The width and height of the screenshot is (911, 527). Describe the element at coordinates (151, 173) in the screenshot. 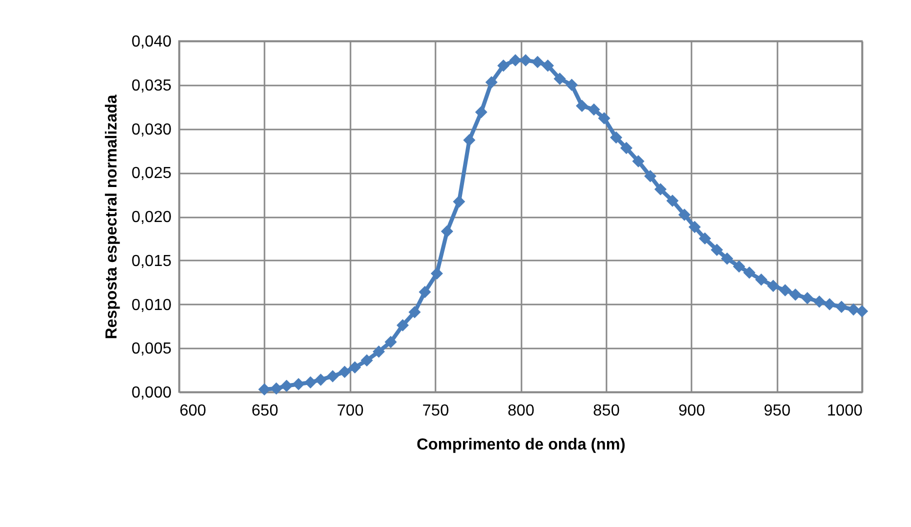

I see `y-tick-label: 0,025` at that location.